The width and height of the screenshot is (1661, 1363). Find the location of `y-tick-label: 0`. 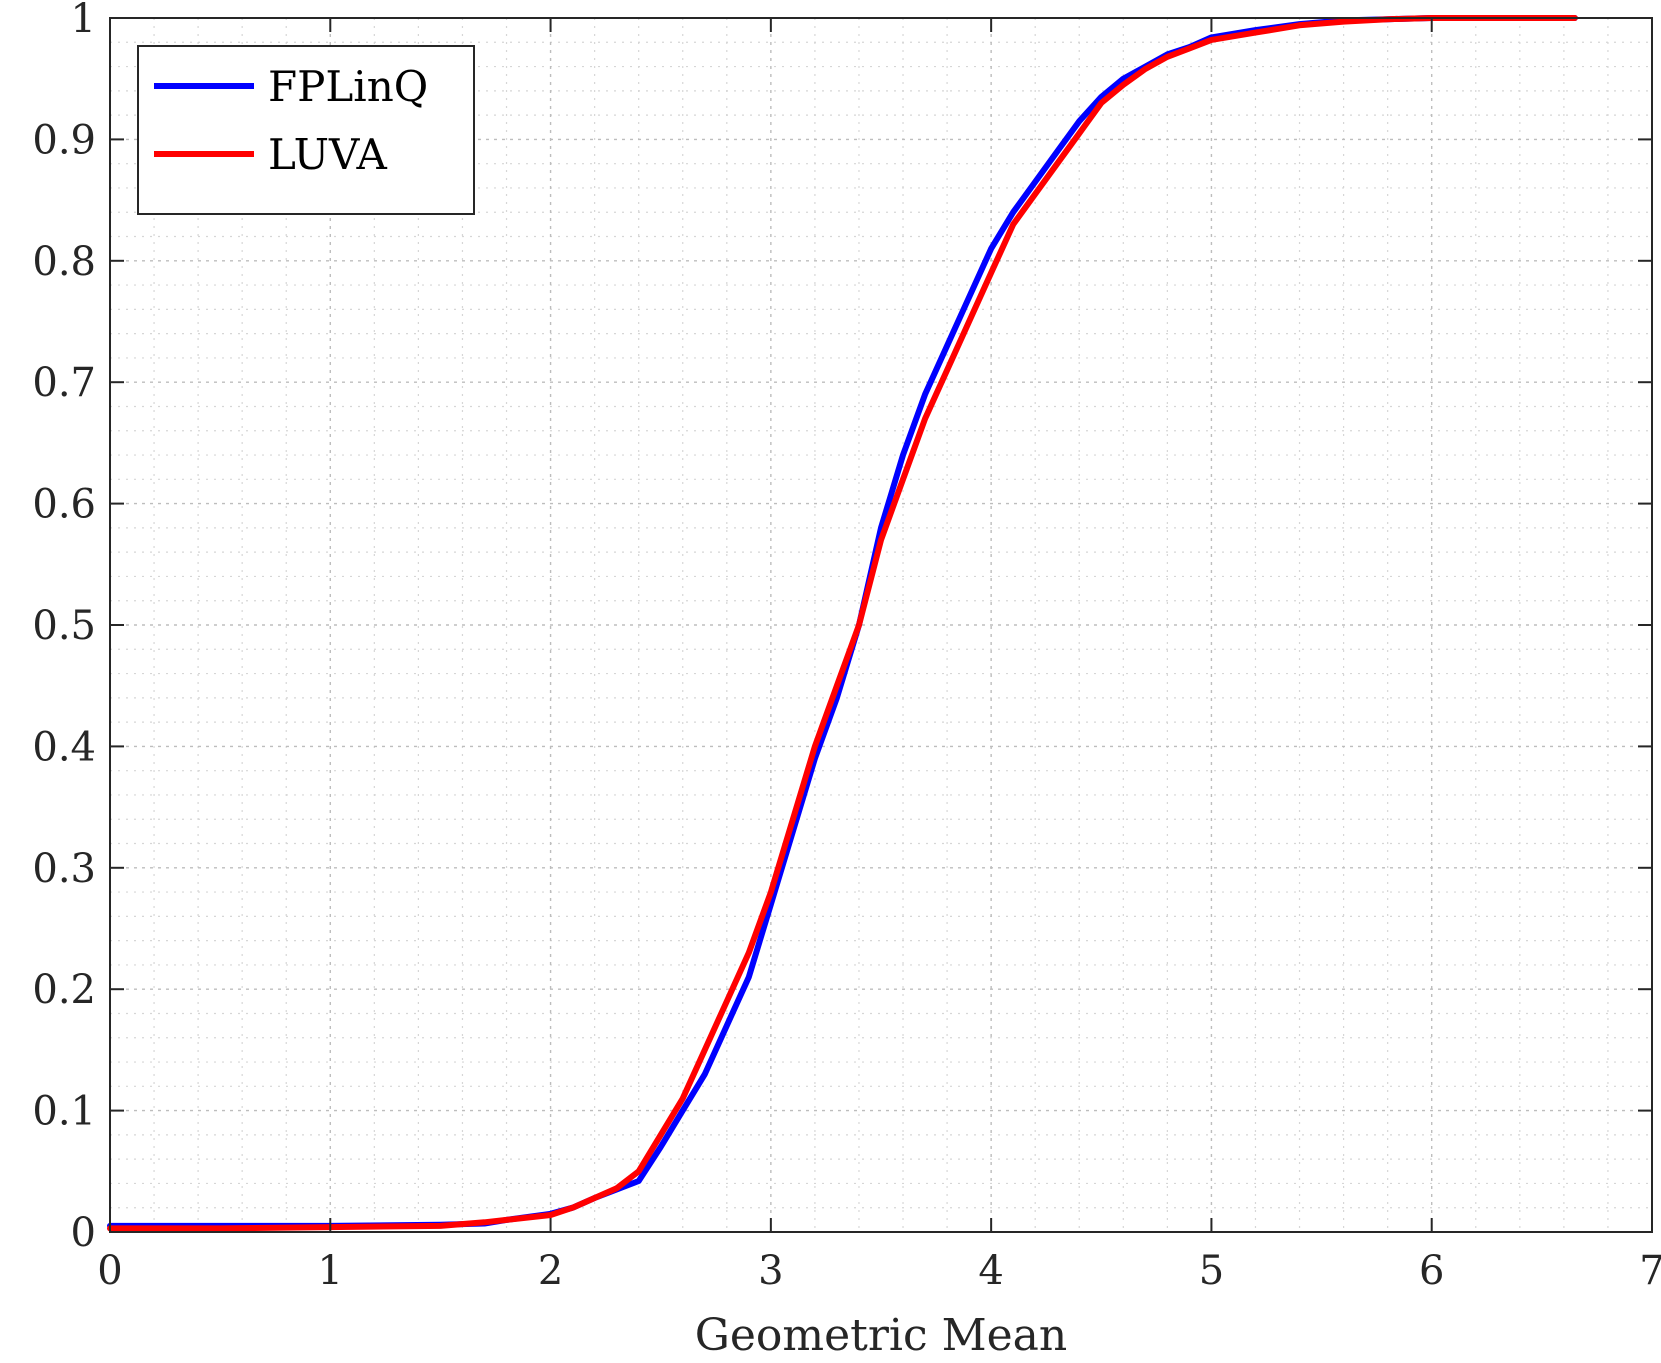

y-tick-label: 0 is located at coordinates (83, 1233).